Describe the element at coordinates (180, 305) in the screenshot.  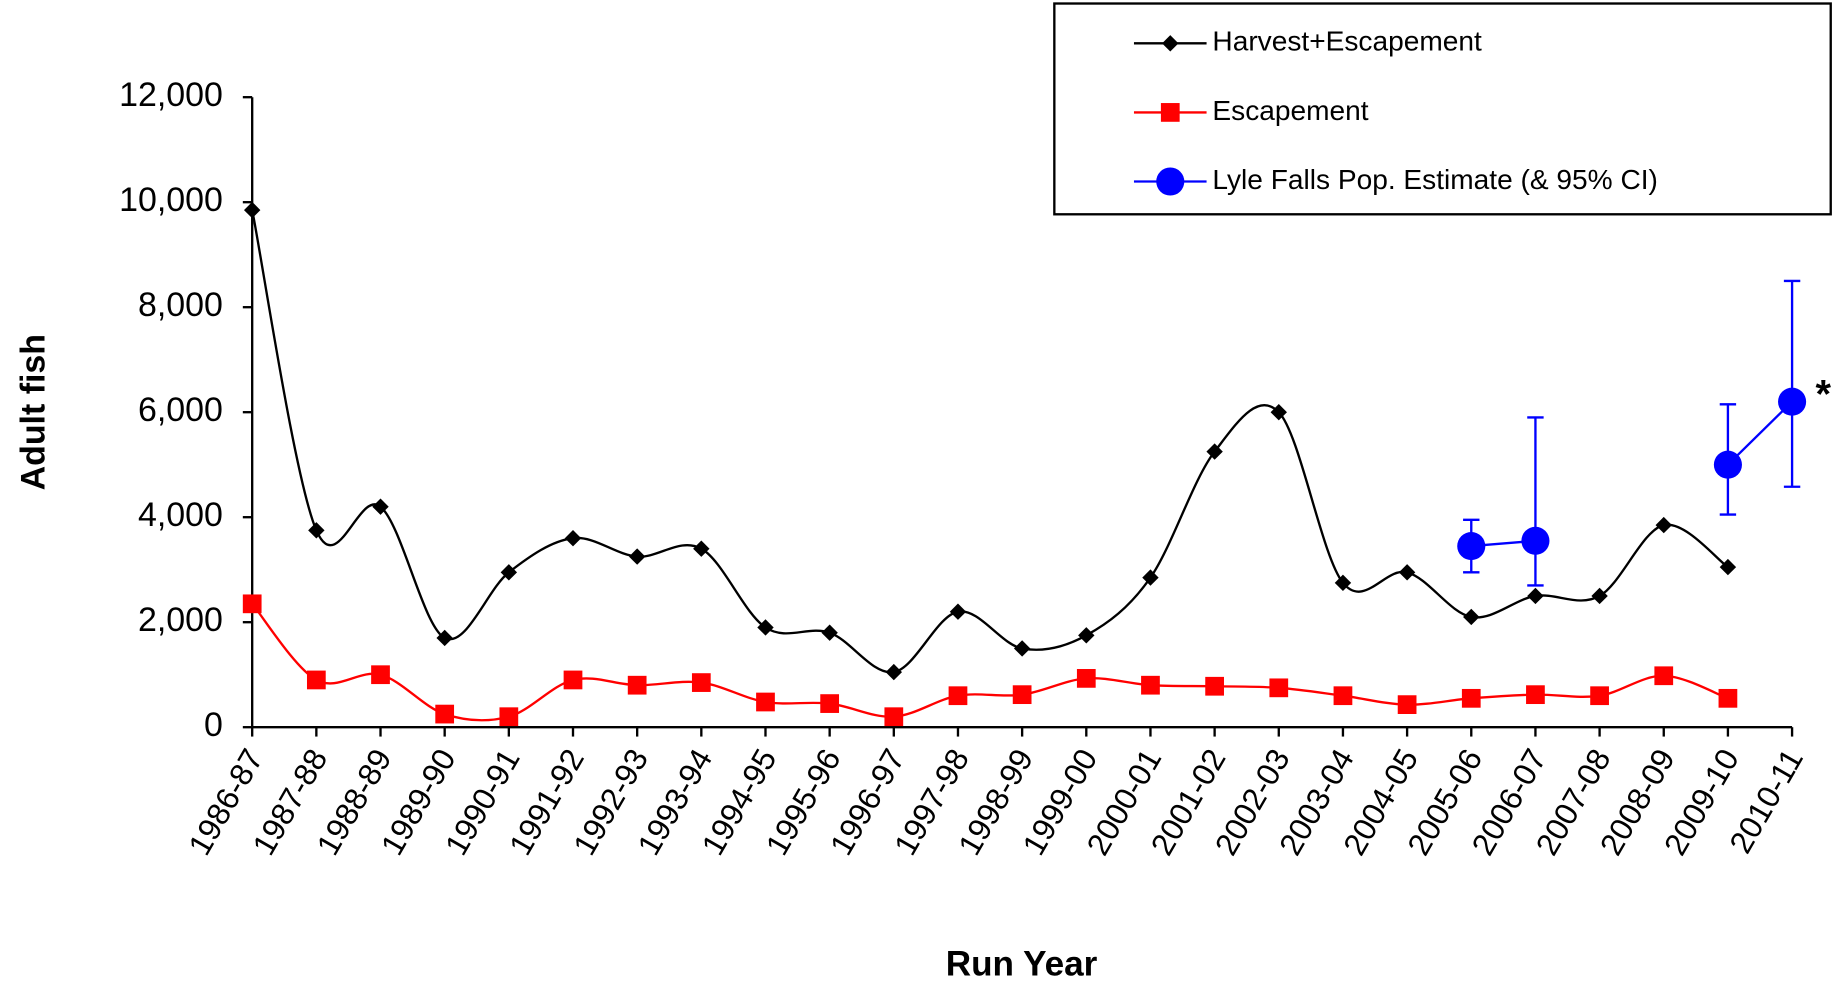
I see `y-tick-label: 8,000` at that location.